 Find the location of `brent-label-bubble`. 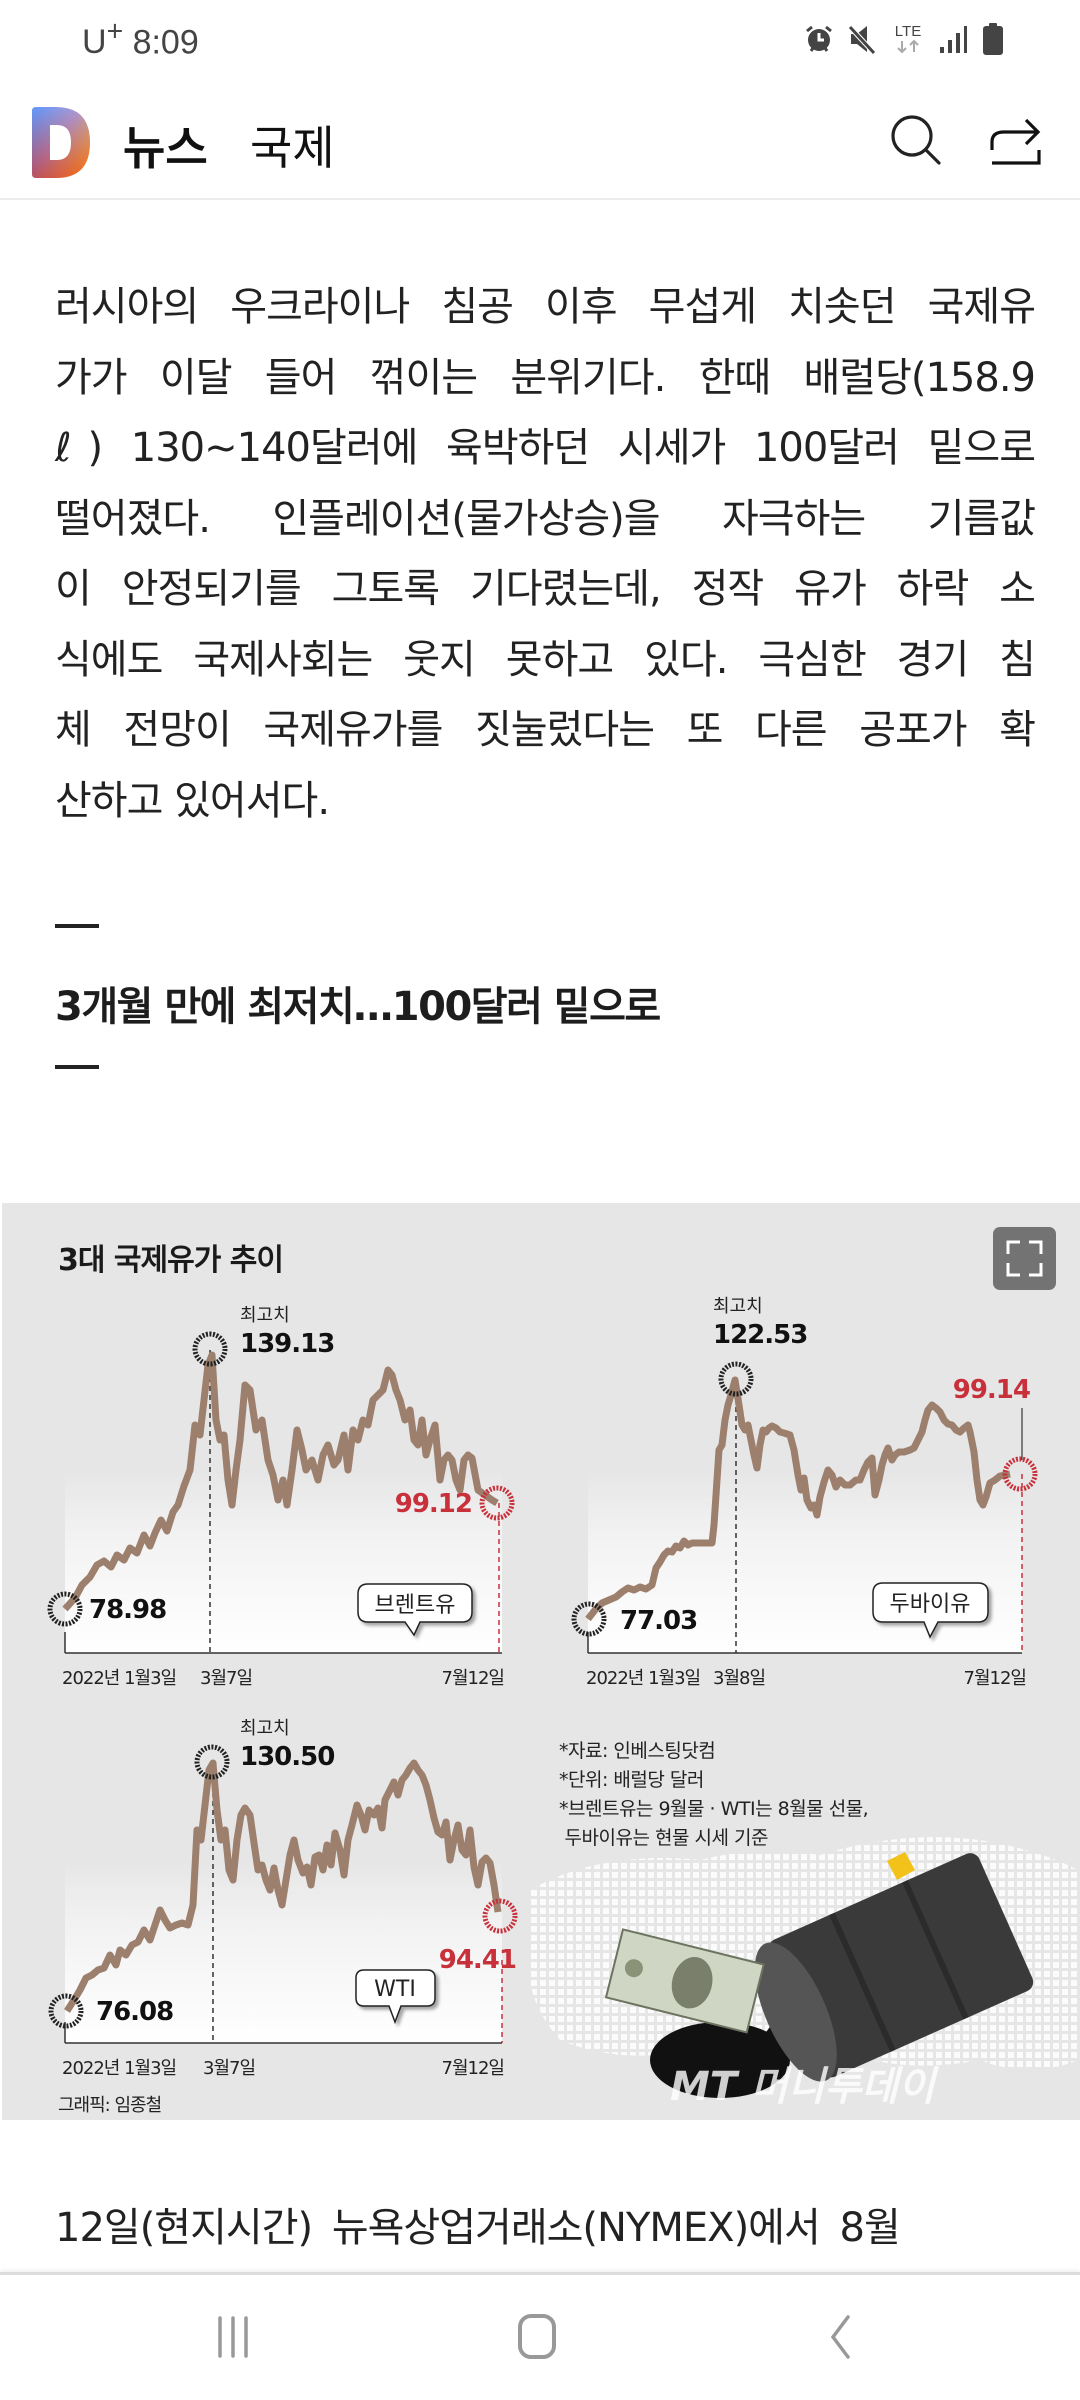

brent-label-bubble is located at coordinates (415, 1610).